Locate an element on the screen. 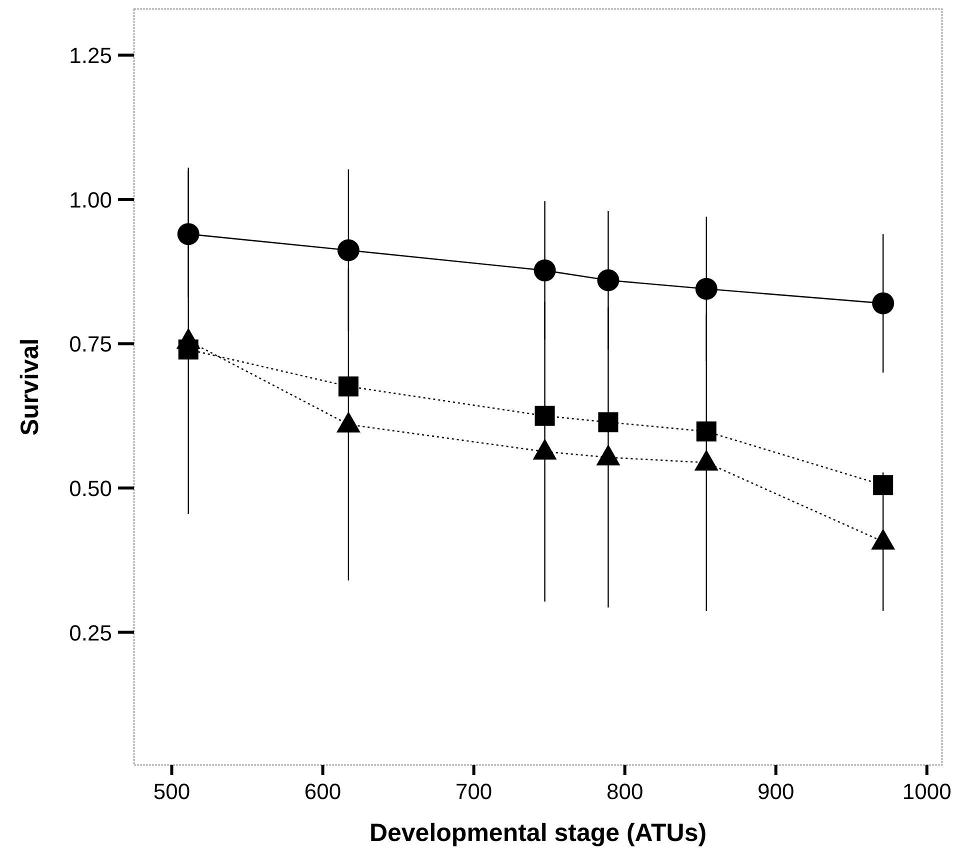 This screenshot has height=861, width=958. y-tick-label: 1.00 is located at coordinates (90, 199).